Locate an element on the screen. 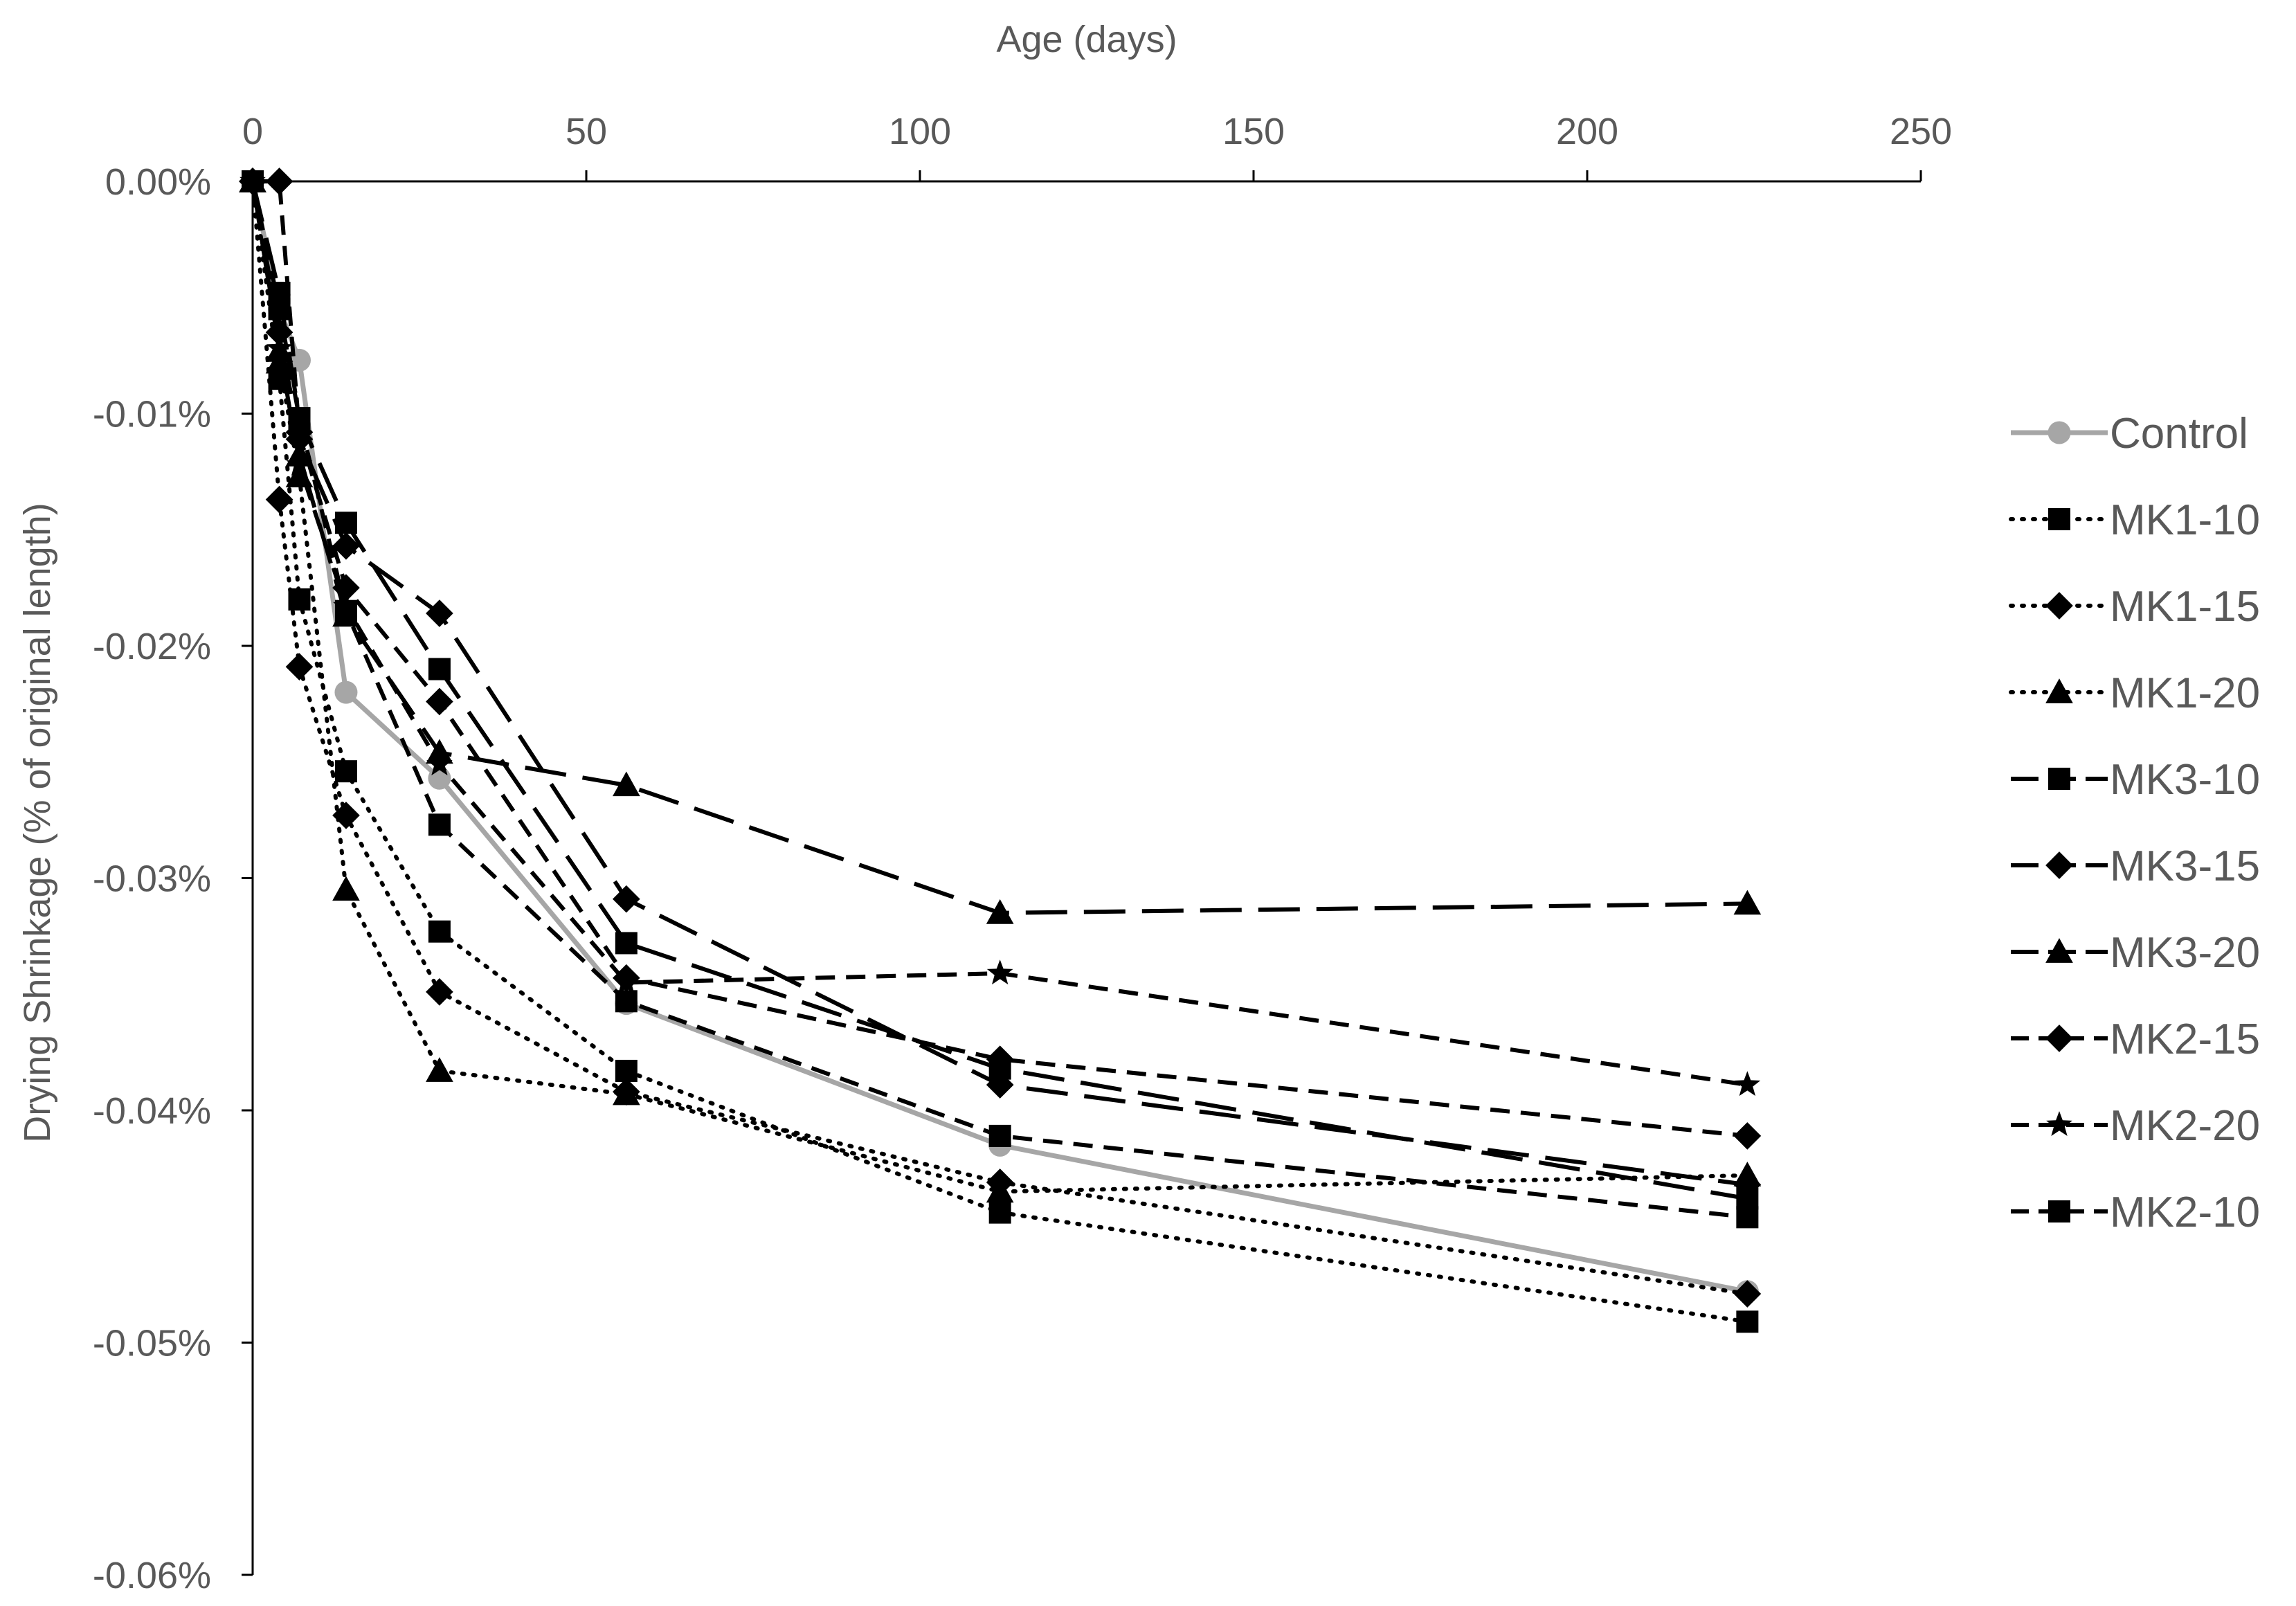 The image size is (2296, 1606). x-tick-label: 100 is located at coordinates (920, 131).